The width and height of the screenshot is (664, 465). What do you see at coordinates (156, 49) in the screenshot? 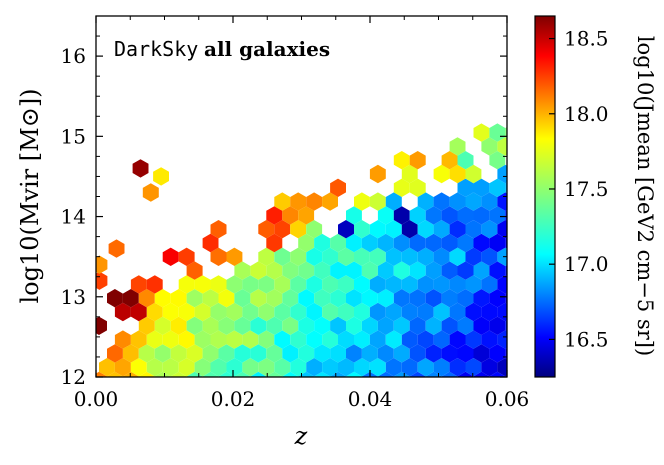
I see `annotation-mono: DarkSky` at bounding box center [156, 49].